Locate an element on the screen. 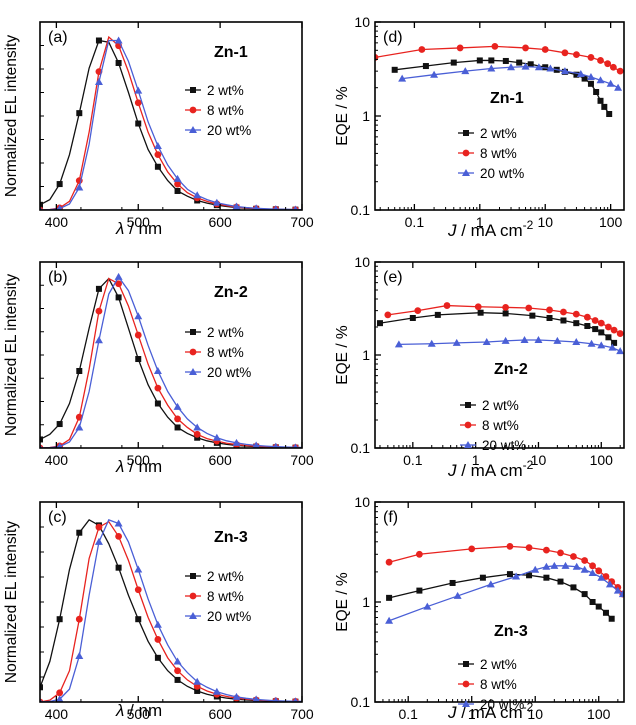 This screenshot has width=636, height=725. legend-label: 20 wt% is located at coordinates (502, 704).